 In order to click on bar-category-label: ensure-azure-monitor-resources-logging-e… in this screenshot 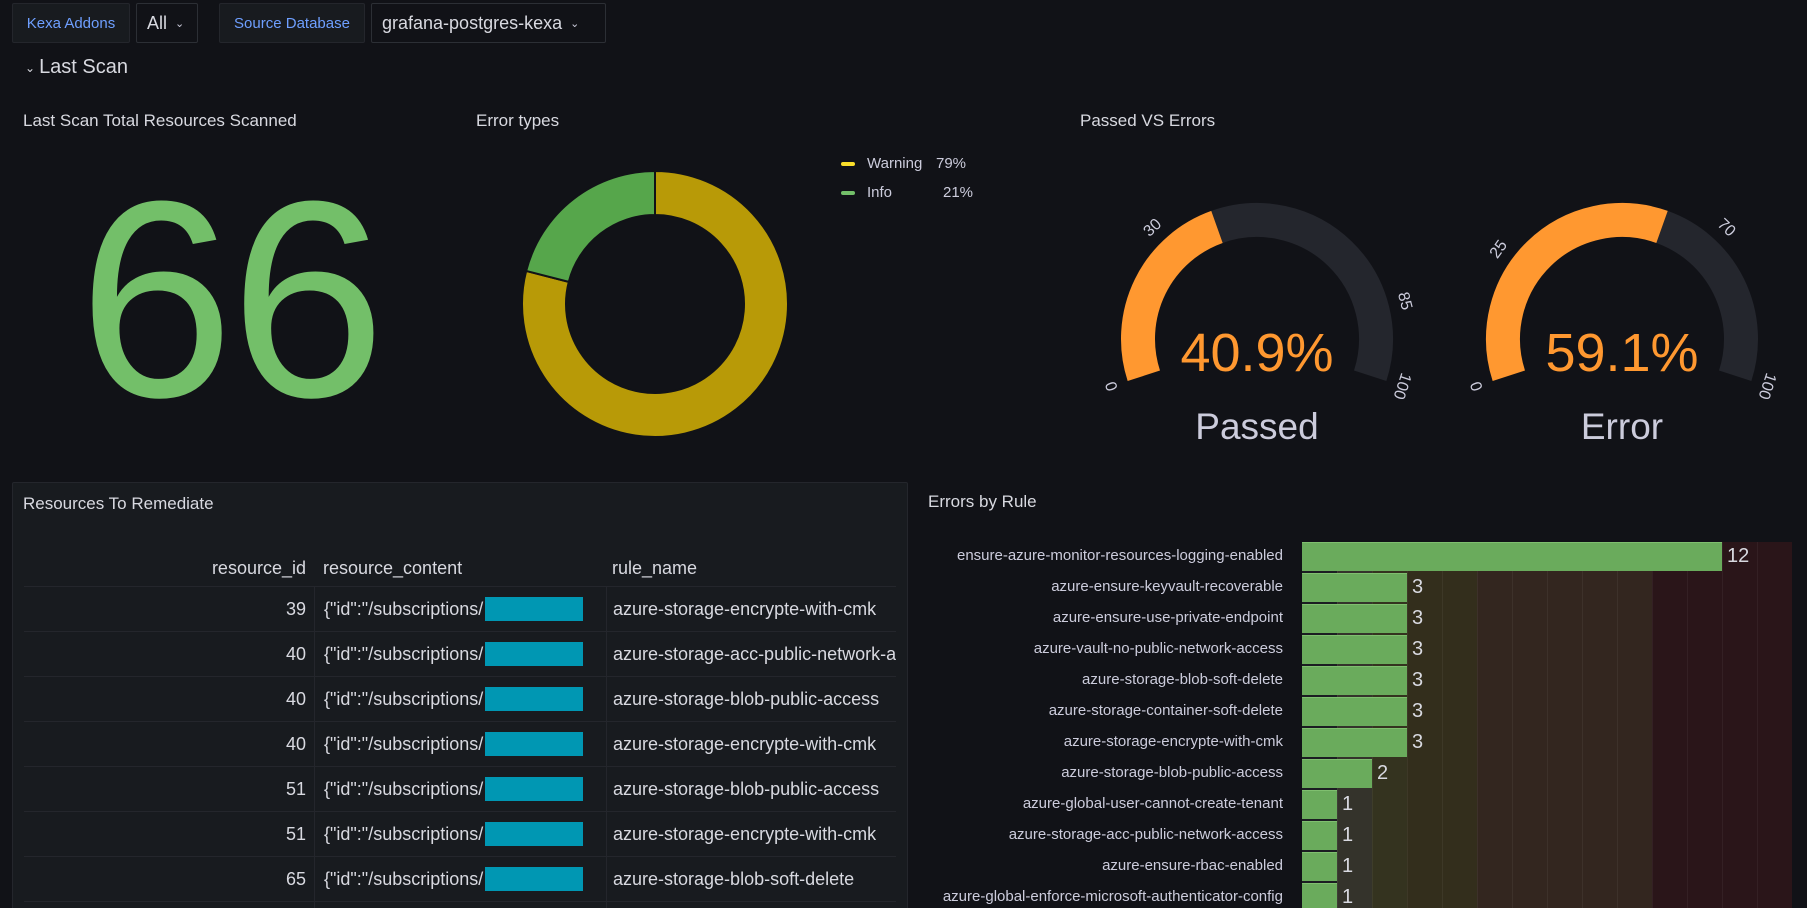, I will do `click(1119, 555)`.